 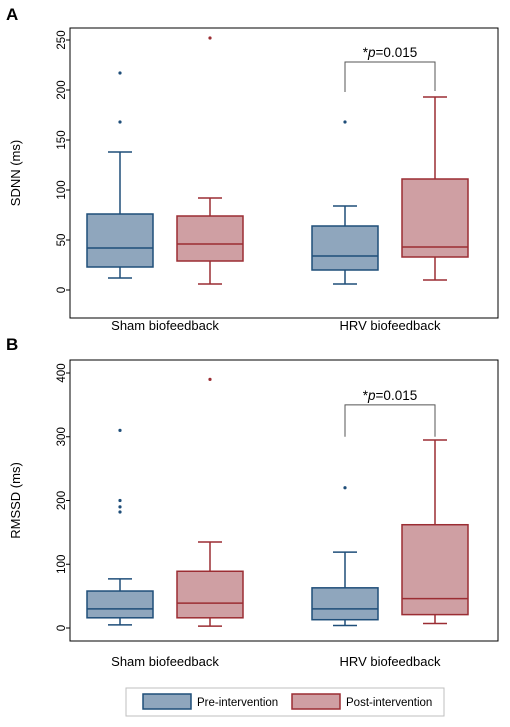 What do you see at coordinates (15, 500) in the screenshot?
I see `y-axis-title: RMSSD (ms)` at bounding box center [15, 500].